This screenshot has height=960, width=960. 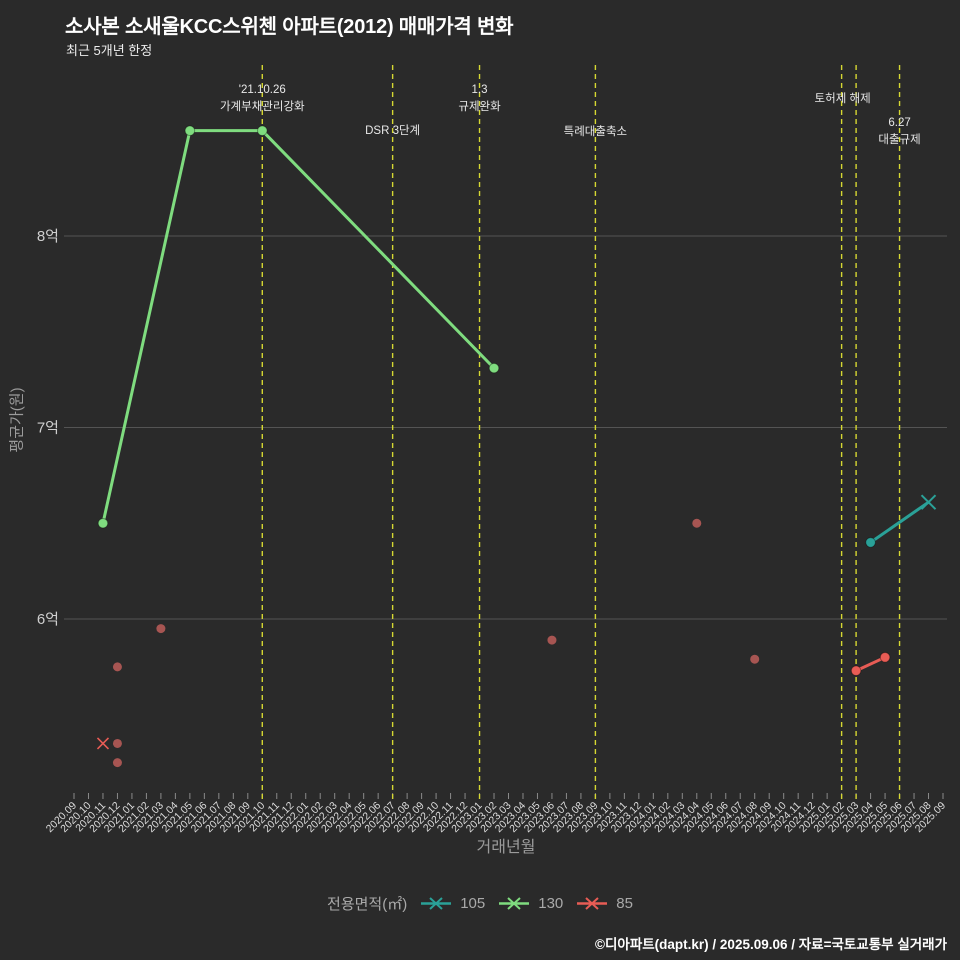 What do you see at coordinates (367, 904) in the screenshot?
I see `legend-title: 전용면적(㎡)` at bounding box center [367, 904].